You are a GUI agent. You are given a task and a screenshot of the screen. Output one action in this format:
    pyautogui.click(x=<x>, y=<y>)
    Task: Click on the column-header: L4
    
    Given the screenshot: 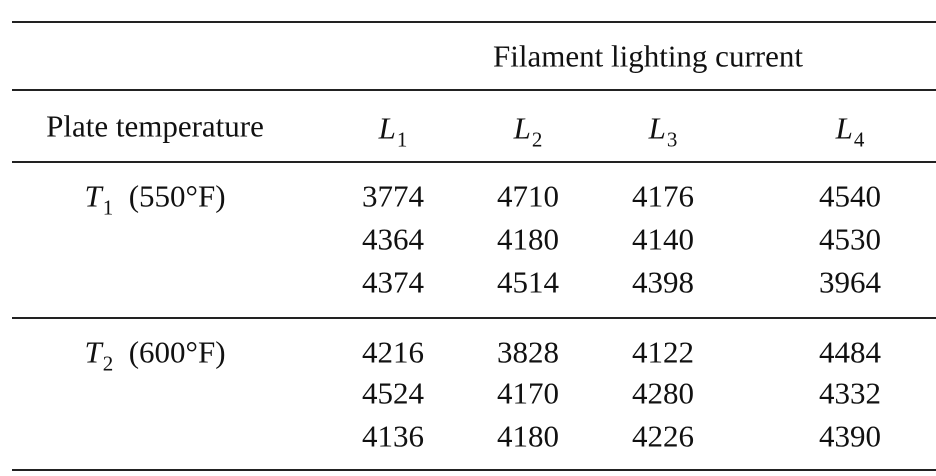 What is the action you would take?
    pyautogui.click(x=850, y=130)
    